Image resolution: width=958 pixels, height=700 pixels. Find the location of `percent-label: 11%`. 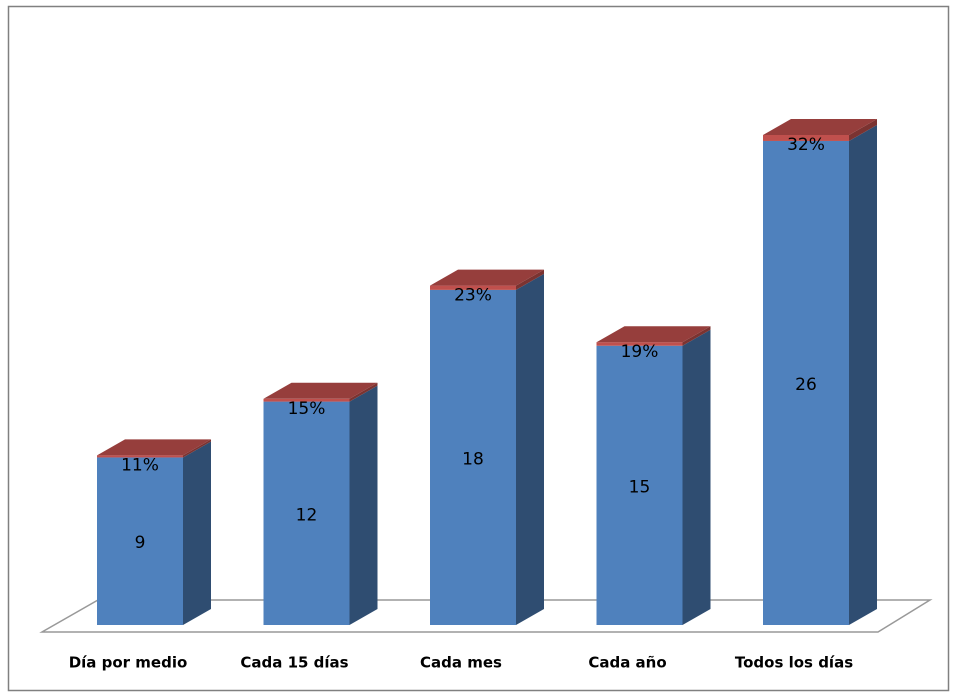

percent-label: 11% is located at coordinates (140, 465).